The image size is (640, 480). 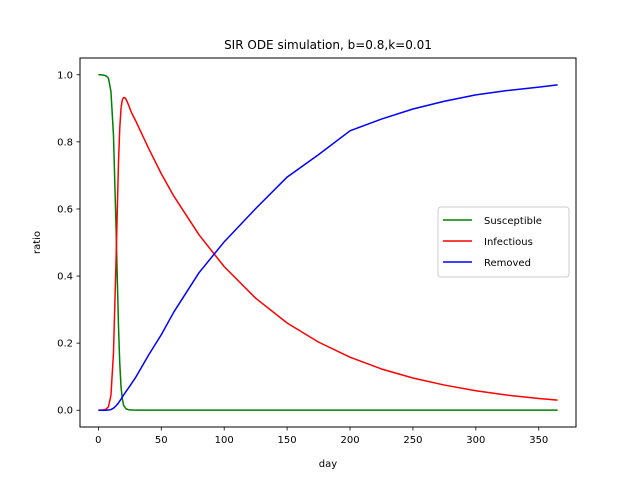 I want to click on y-tick-label: 1.0, so click(x=65, y=75).